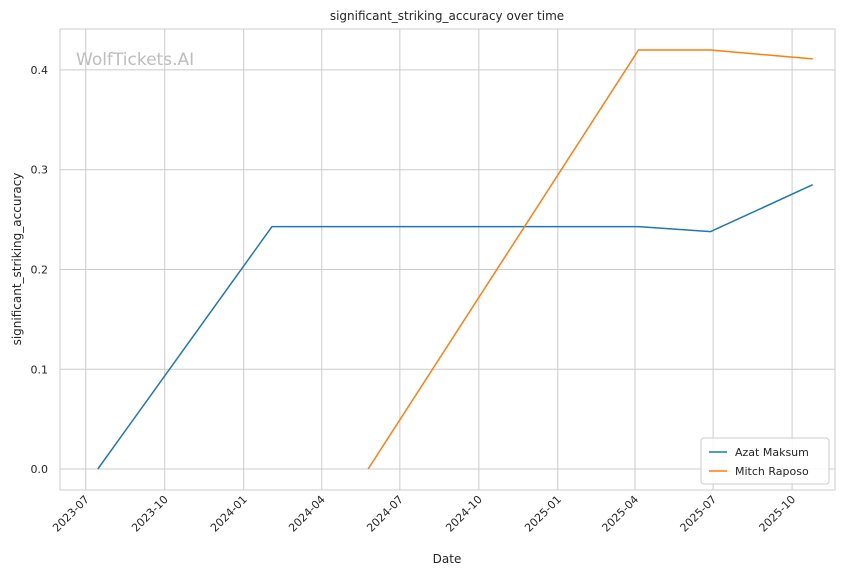  What do you see at coordinates (150, 514) in the screenshot?
I see `x-tick-label: 2023-10` at bounding box center [150, 514].